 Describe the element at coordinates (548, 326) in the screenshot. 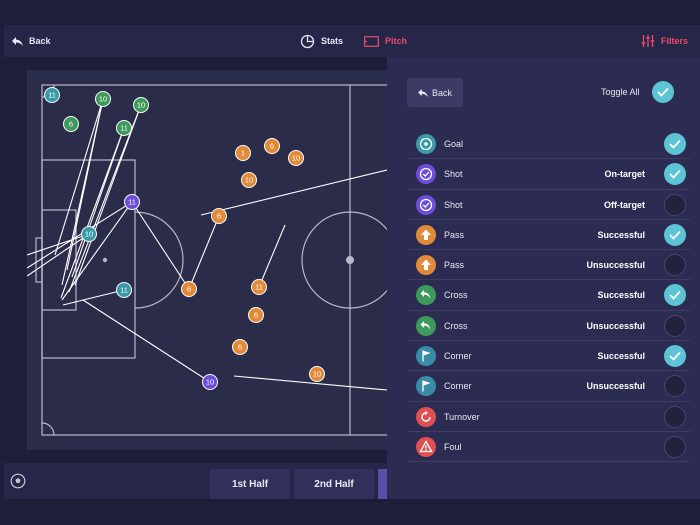

I see `filter-row-cross-unsuccessful: Cross Unsuccessful` at that location.